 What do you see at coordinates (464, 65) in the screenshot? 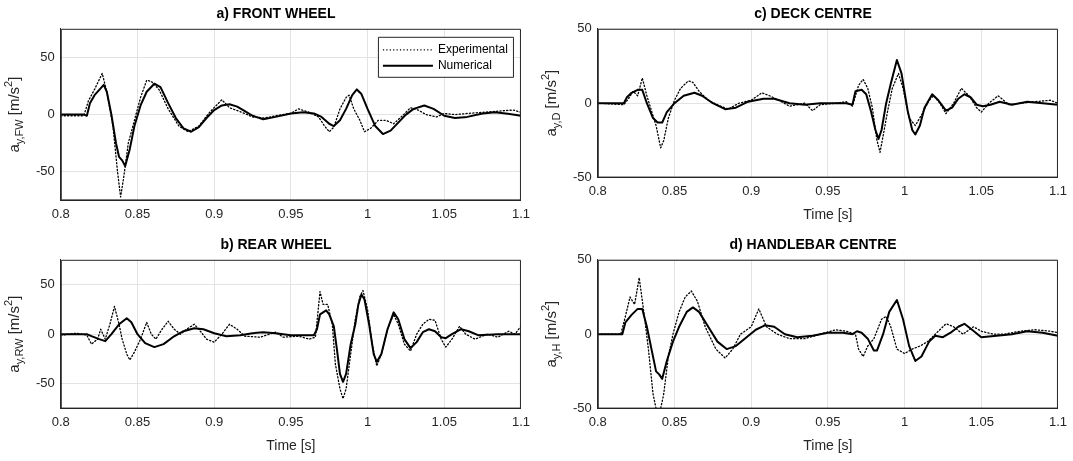
I see `legend-label: Numerical` at bounding box center [464, 65].